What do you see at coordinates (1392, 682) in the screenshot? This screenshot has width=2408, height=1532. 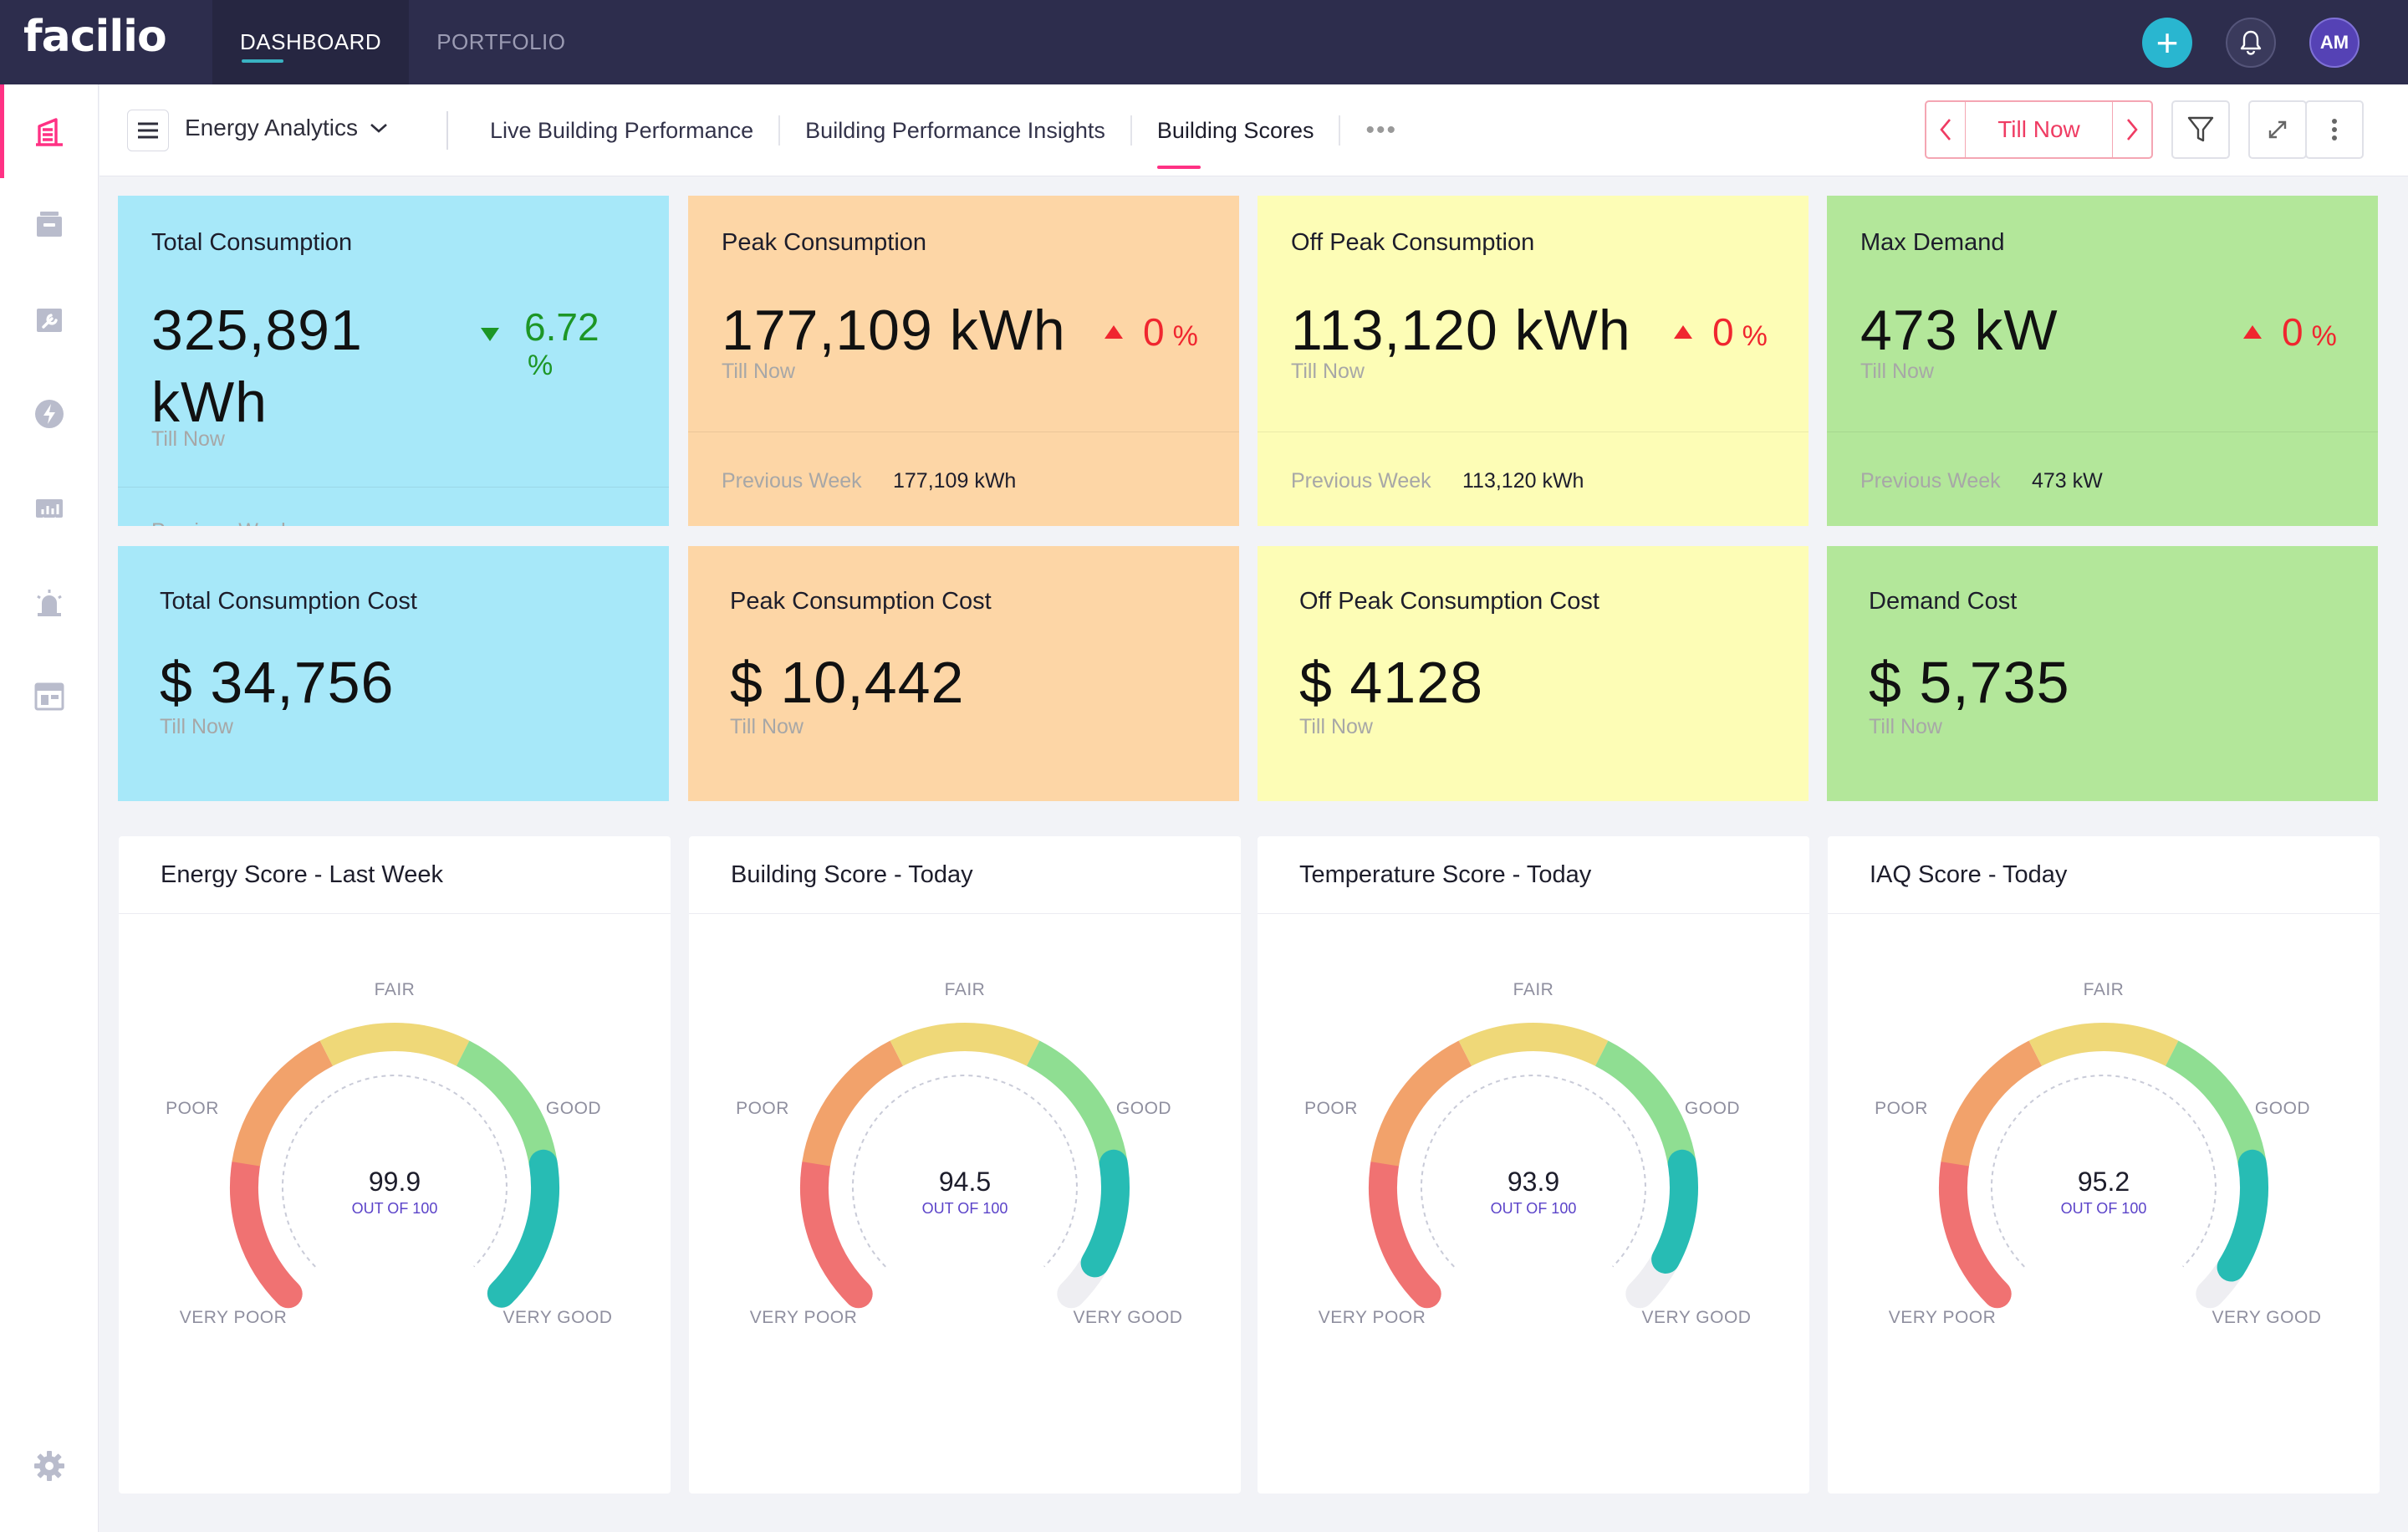 I see `cost-value: $ 4128` at bounding box center [1392, 682].